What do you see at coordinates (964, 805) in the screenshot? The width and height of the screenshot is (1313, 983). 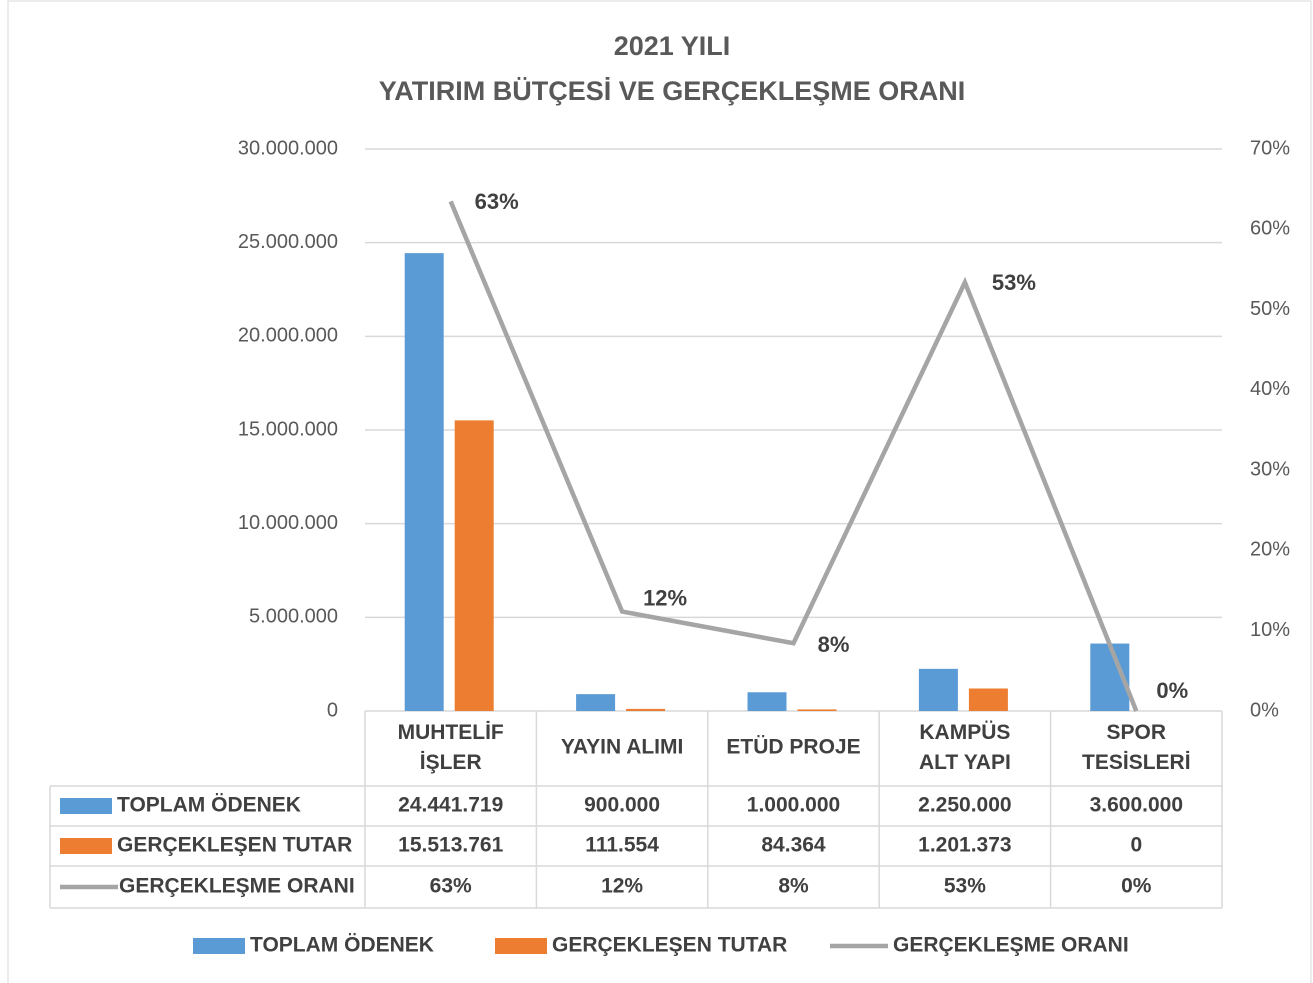 I see `table-cell: 2.250.000` at bounding box center [964, 805].